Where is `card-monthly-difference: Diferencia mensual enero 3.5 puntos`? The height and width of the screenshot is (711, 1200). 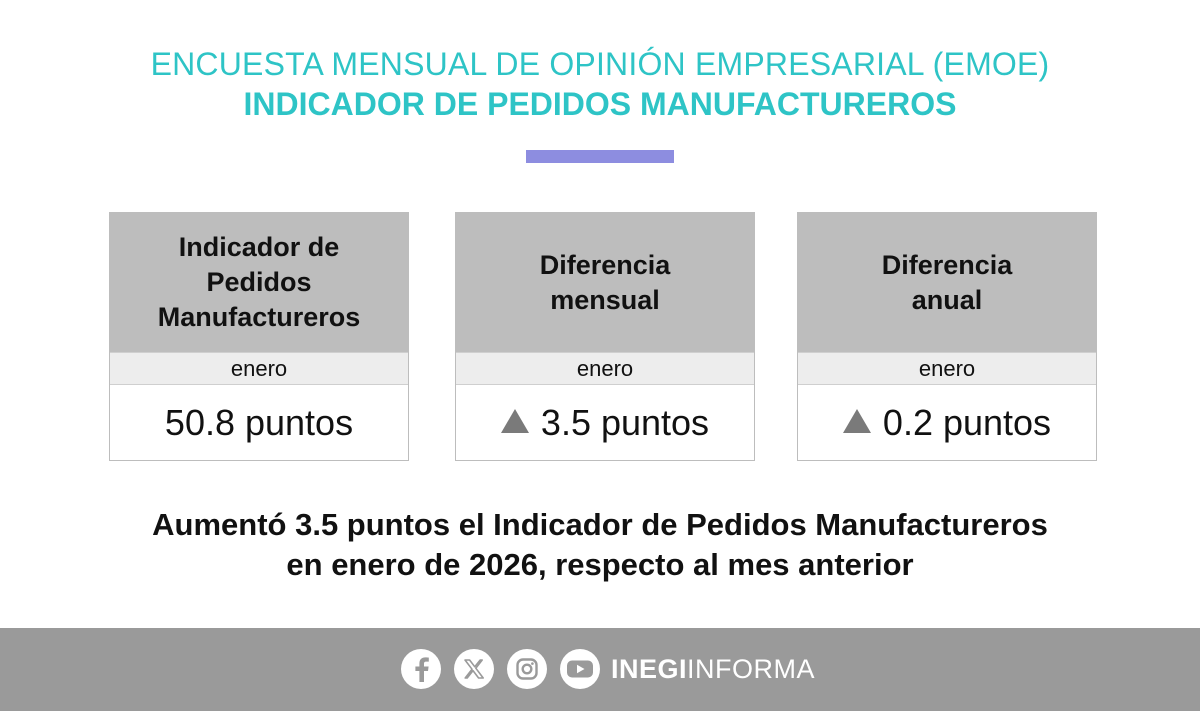
card-monthly-difference: Diferencia mensual enero 3.5 puntos is located at coordinates (605, 336).